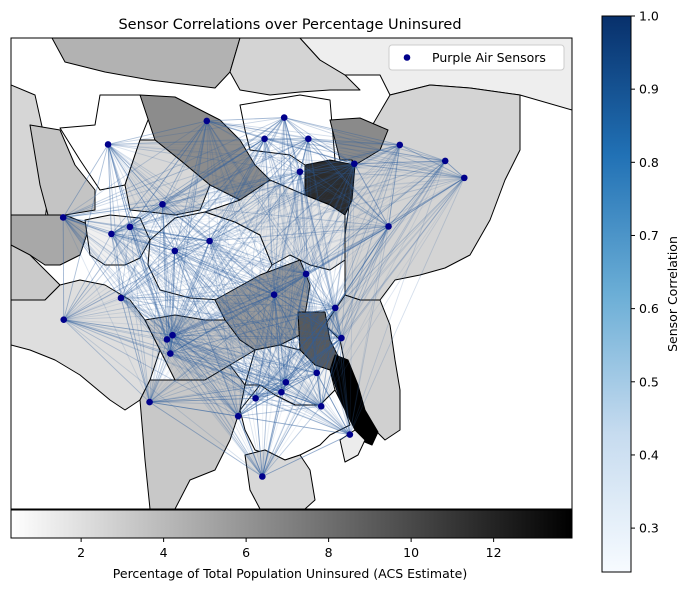  Describe the element at coordinates (649, 381) in the screenshot. I see `correlation-tick-label: 0.5` at that location.